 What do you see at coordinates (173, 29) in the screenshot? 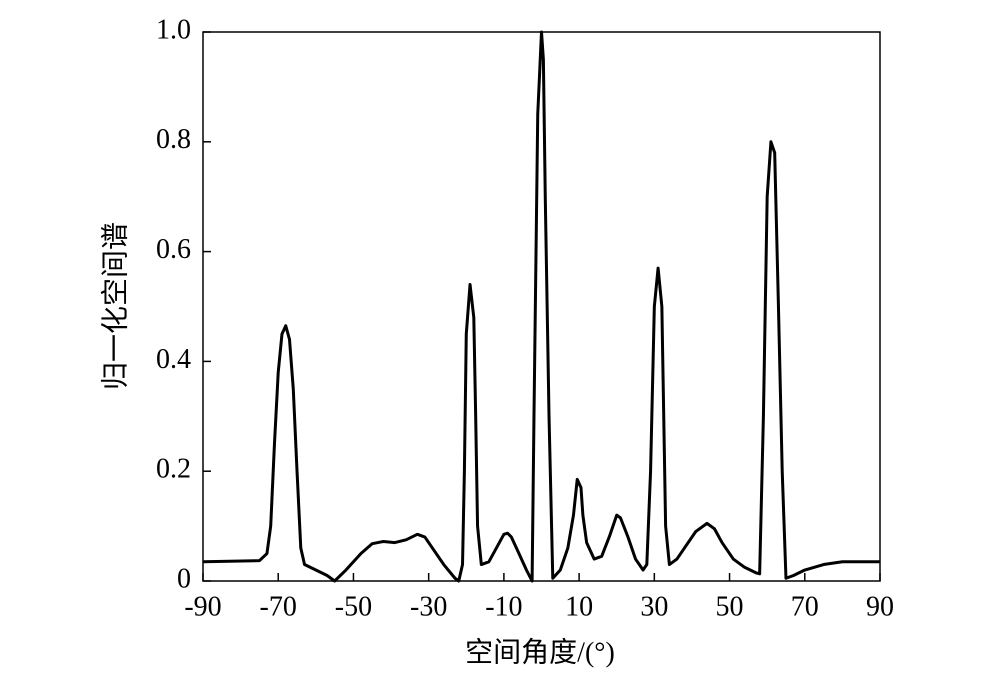
I see `y-tick-label: 1.0` at bounding box center [173, 29].